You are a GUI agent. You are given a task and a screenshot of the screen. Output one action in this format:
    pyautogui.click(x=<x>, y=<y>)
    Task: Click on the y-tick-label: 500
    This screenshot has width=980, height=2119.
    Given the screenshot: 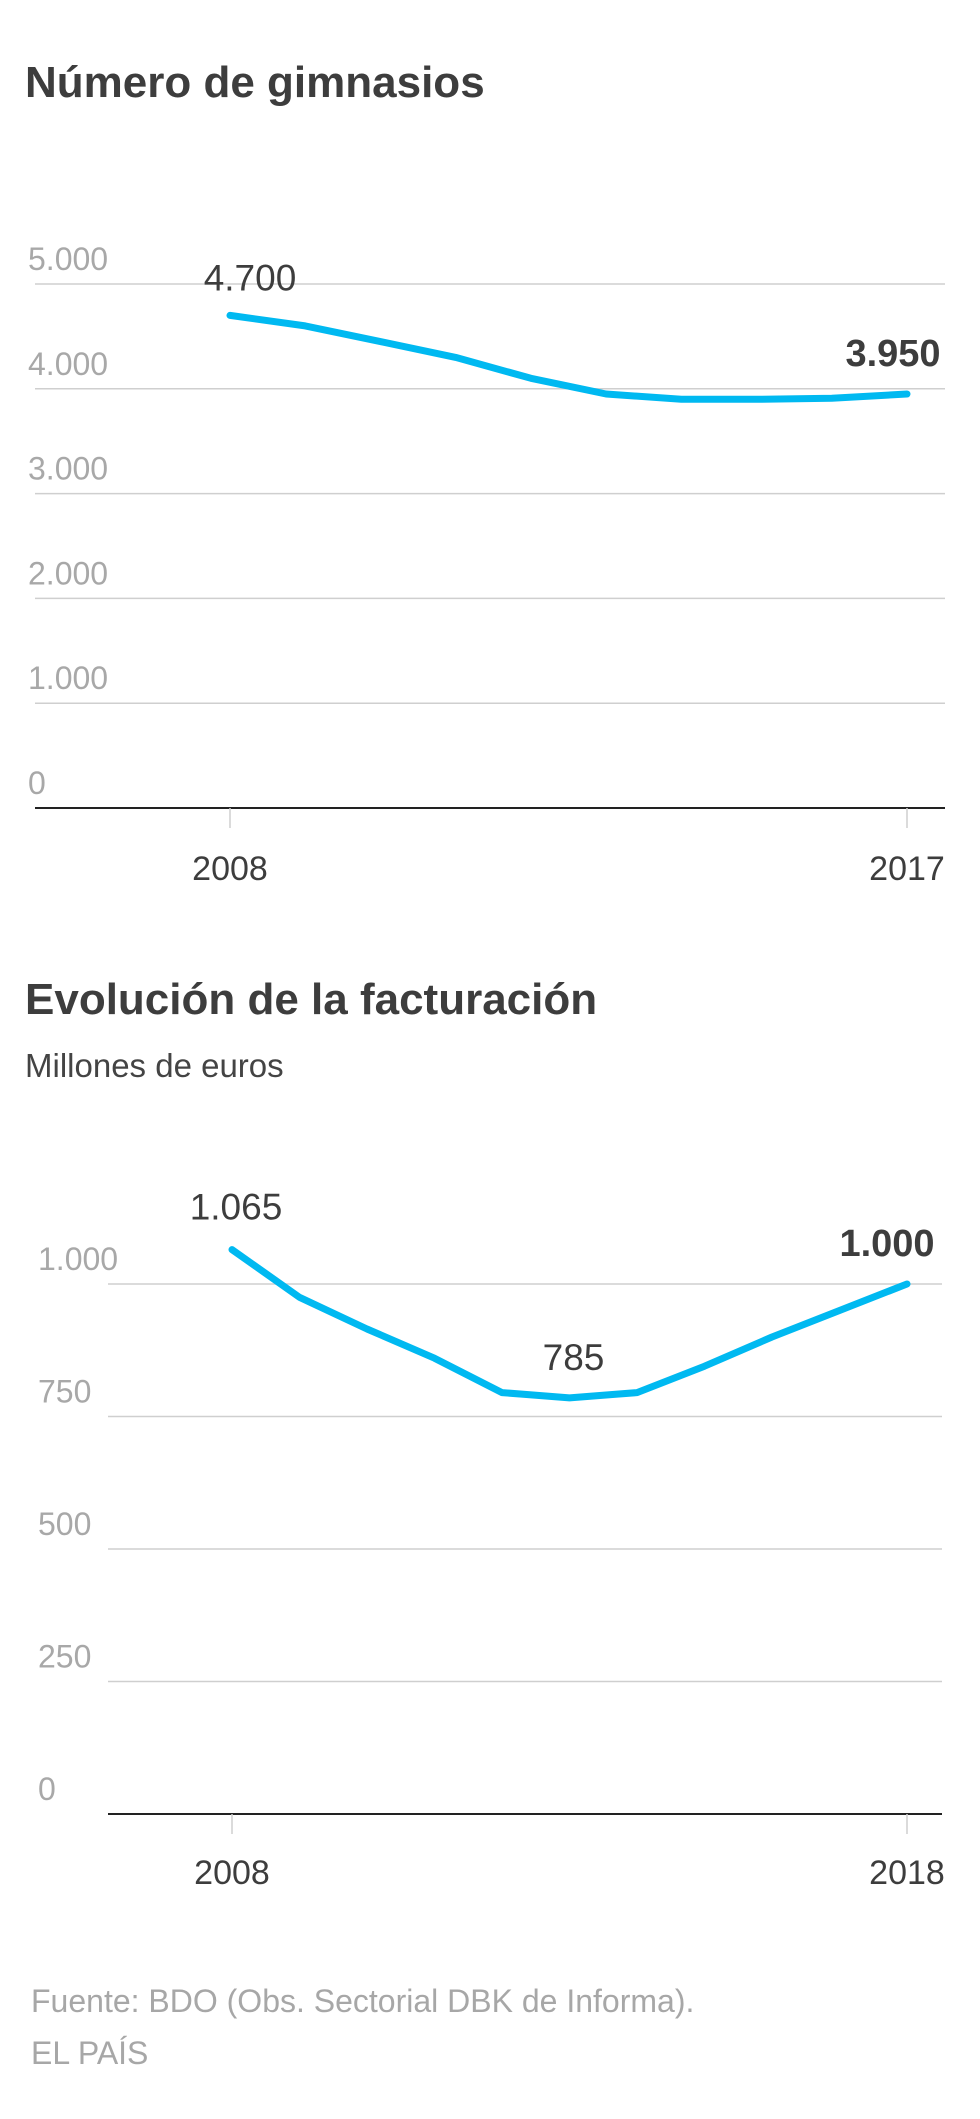 What is the action you would take?
    pyautogui.click(x=64, y=1524)
    